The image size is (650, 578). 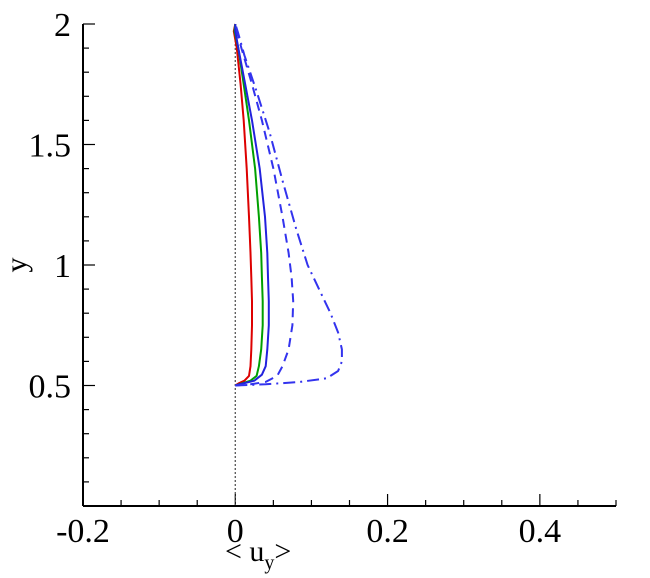 I want to click on y-tick-label: 0.5, so click(x=50, y=387).